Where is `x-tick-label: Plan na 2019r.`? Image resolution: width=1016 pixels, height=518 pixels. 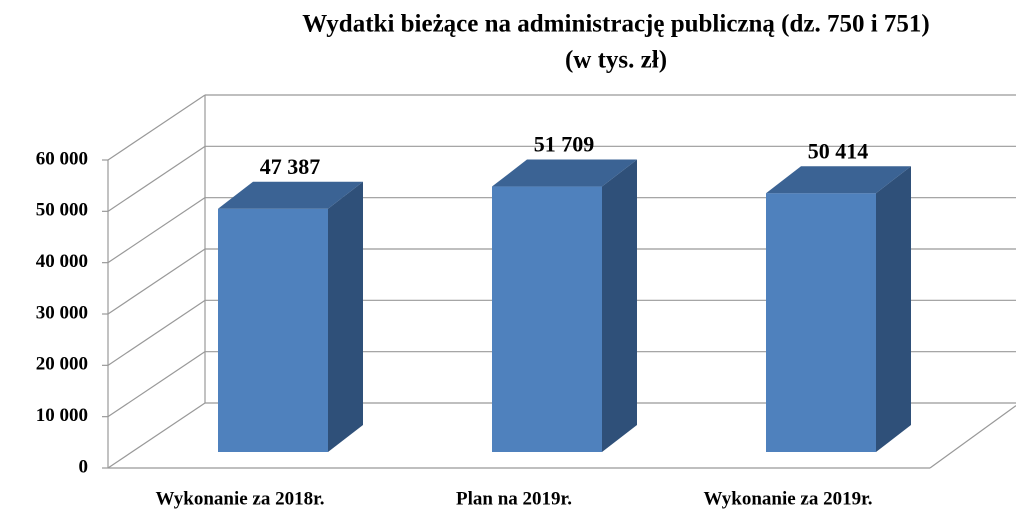
x-tick-label: Plan na 2019r. is located at coordinates (514, 498).